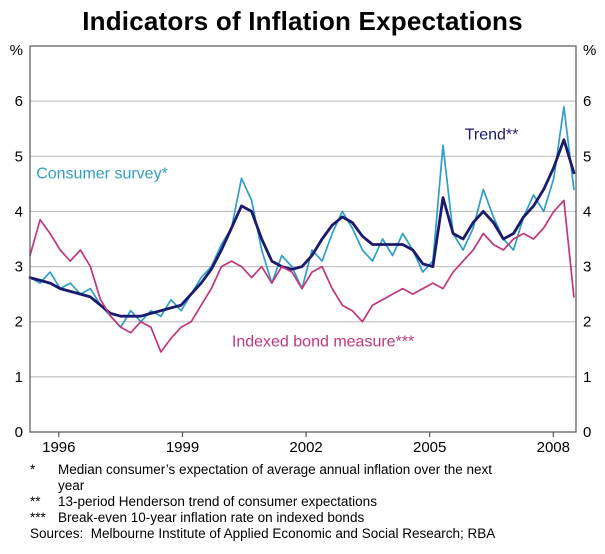  Describe the element at coordinates (587, 322) in the screenshot. I see `y-axis-tick-label-right: 2` at that location.